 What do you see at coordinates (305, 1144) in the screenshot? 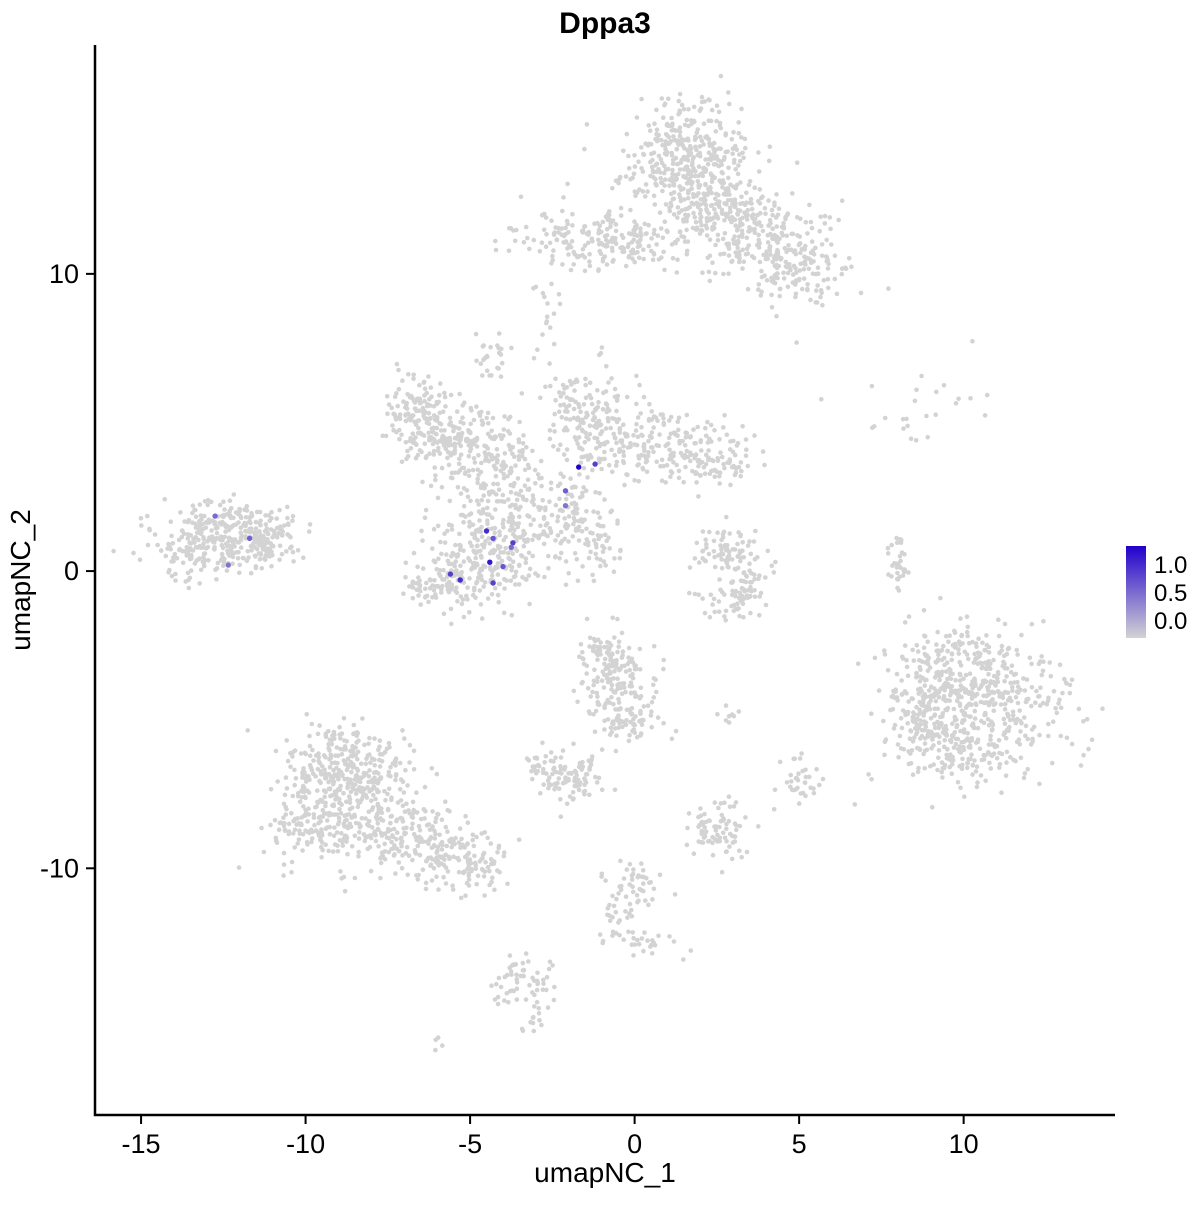
I see `x-tick-label: -10` at bounding box center [305, 1144].